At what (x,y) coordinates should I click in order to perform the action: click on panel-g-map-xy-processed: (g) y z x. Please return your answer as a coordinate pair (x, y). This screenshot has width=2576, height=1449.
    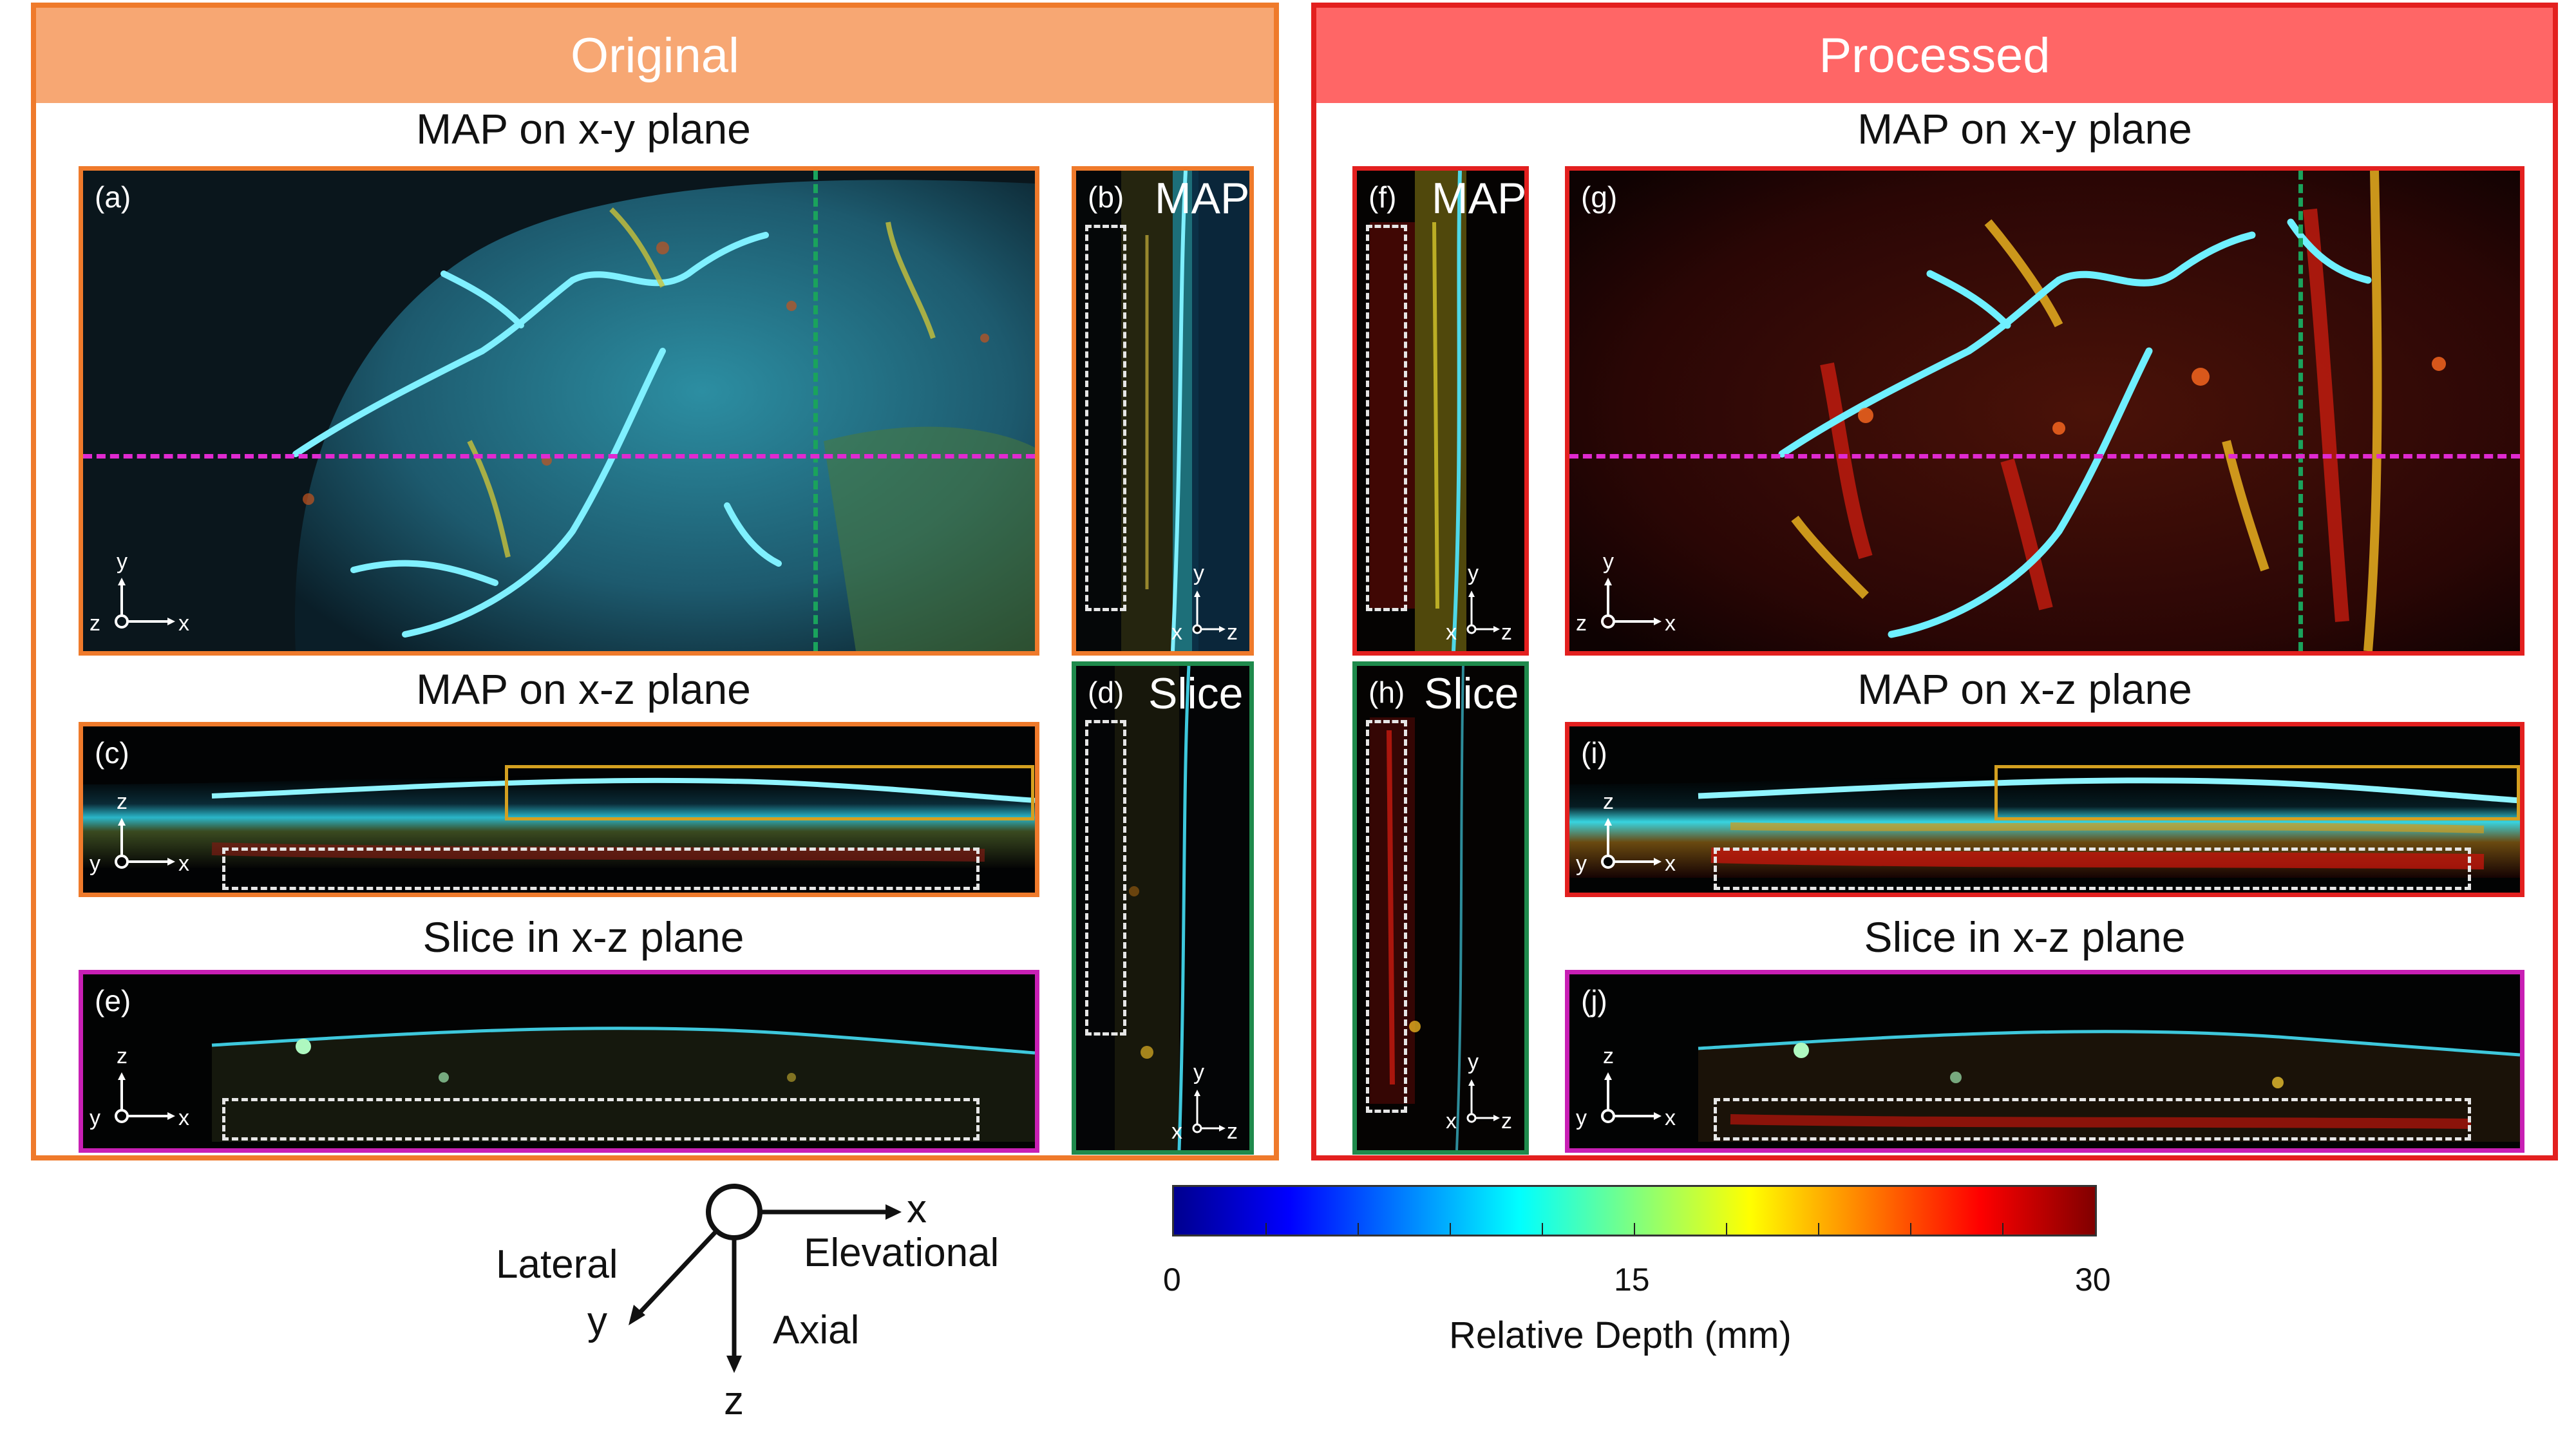
    Looking at the image, I should click on (2045, 411).